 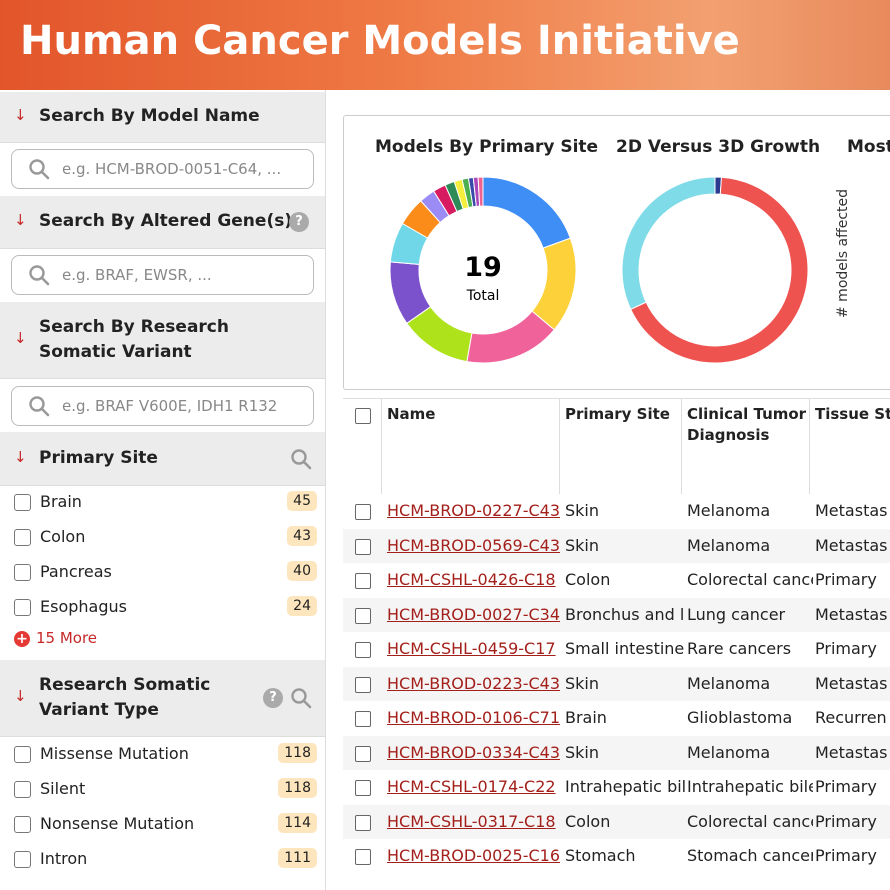 I want to click on item-label: Brain, so click(x=61, y=501).